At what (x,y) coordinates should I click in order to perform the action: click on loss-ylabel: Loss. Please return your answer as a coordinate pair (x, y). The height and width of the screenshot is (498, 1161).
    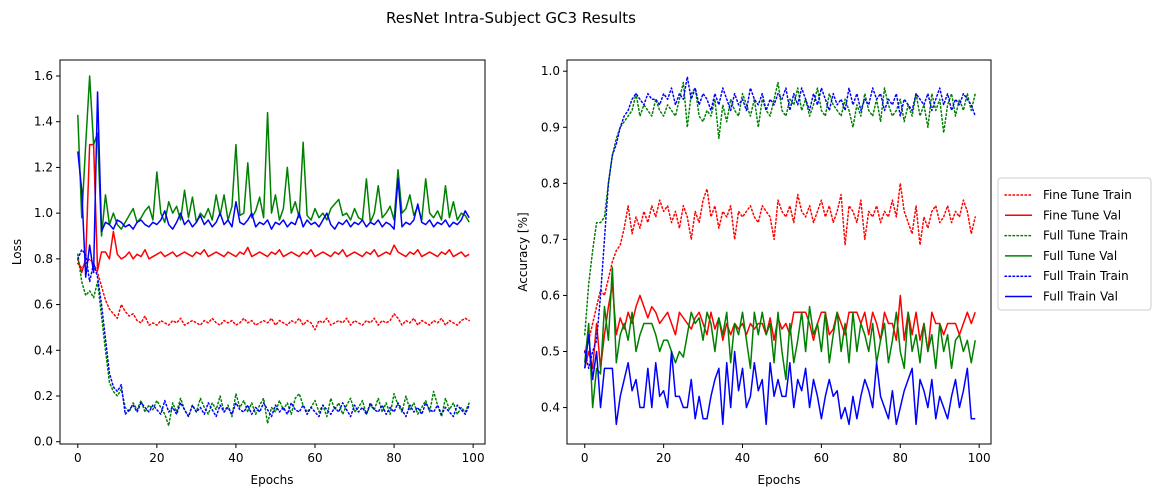
    Looking at the image, I should click on (17, 252).